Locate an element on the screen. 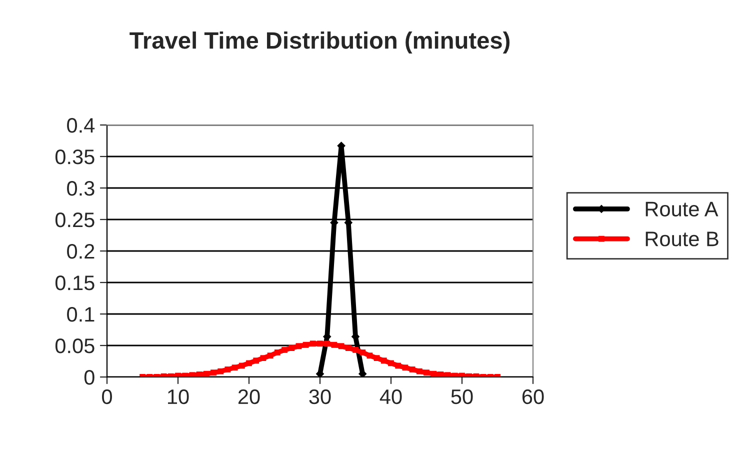  x-tick-label: 20 is located at coordinates (249, 396).